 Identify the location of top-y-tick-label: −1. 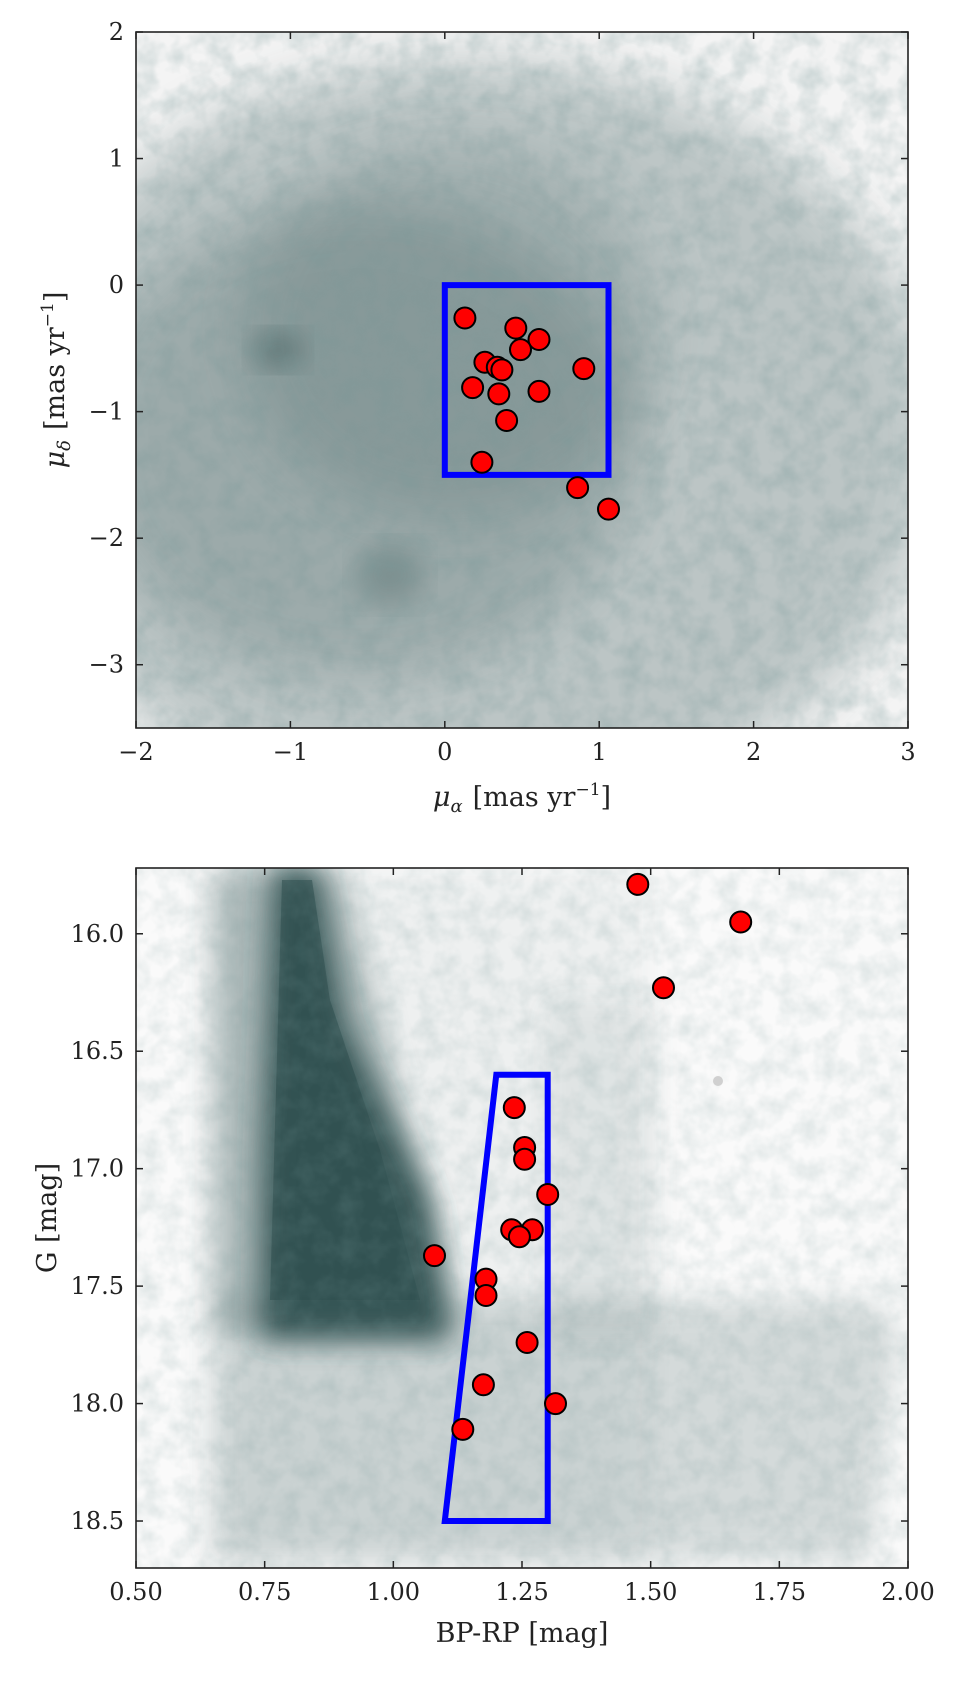
(106, 412).